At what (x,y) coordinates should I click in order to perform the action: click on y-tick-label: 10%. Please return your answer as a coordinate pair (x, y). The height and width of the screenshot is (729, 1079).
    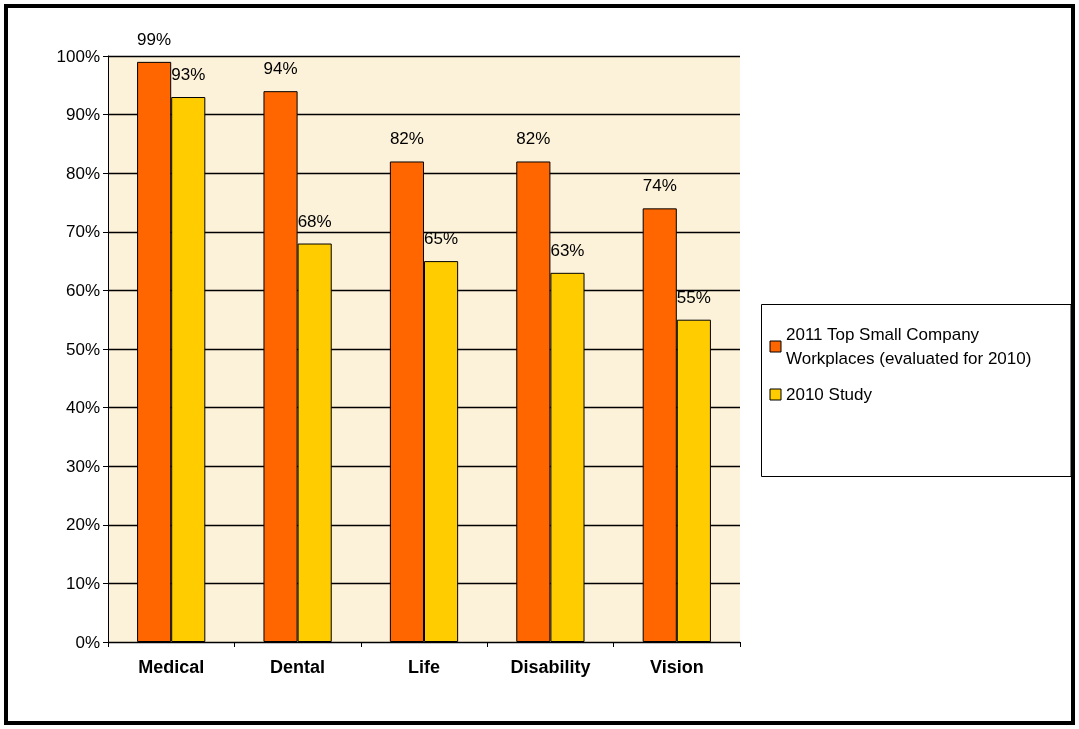
    Looking at the image, I should click on (82, 583).